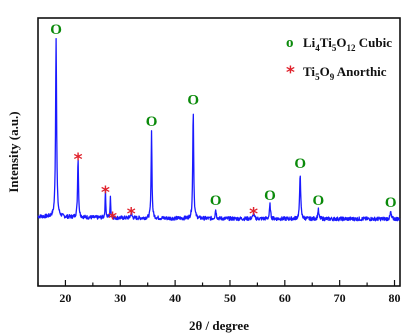 The width and height of the screenshot is (405, 335). I want to click on x-tick-label: 60, so click(285, 298).